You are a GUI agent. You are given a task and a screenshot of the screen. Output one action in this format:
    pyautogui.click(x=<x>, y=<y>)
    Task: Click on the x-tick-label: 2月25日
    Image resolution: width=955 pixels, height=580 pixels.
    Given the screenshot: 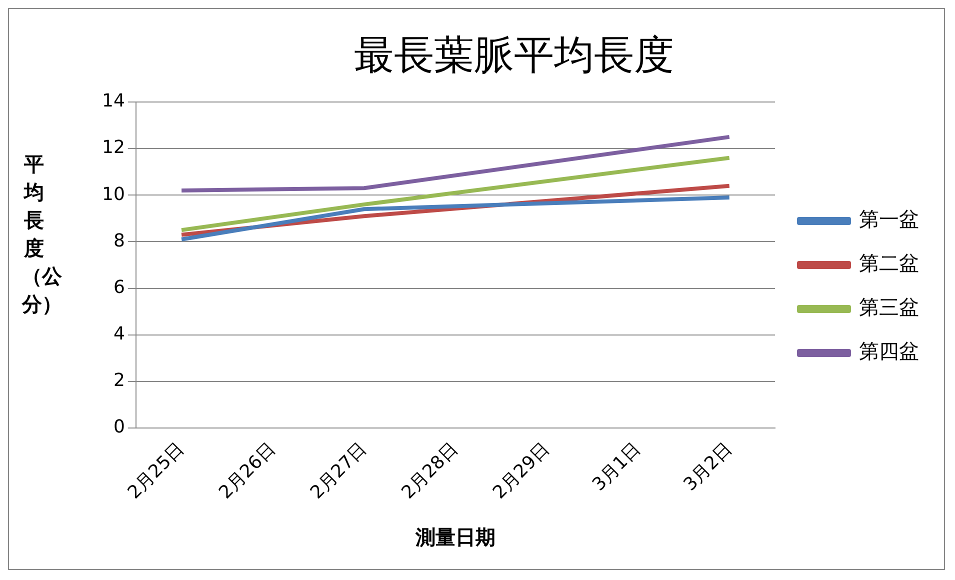 What is the action you would take?
    pyautogui.click(x=156, y=471)
    